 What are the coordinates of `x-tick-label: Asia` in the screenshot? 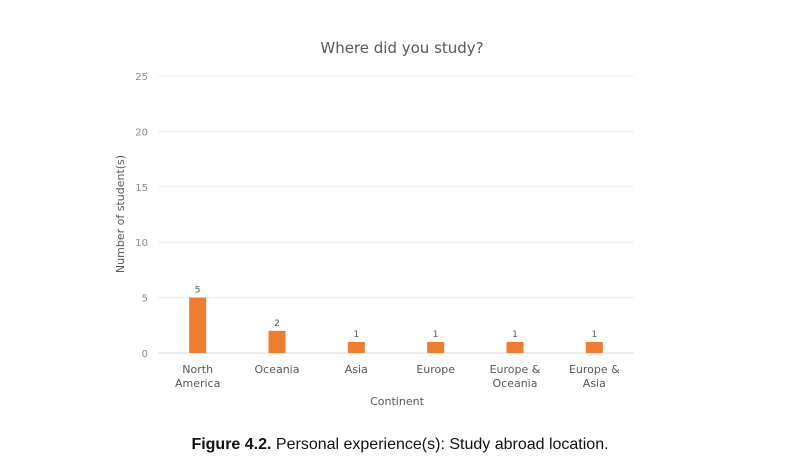 It's located at (356, 369).